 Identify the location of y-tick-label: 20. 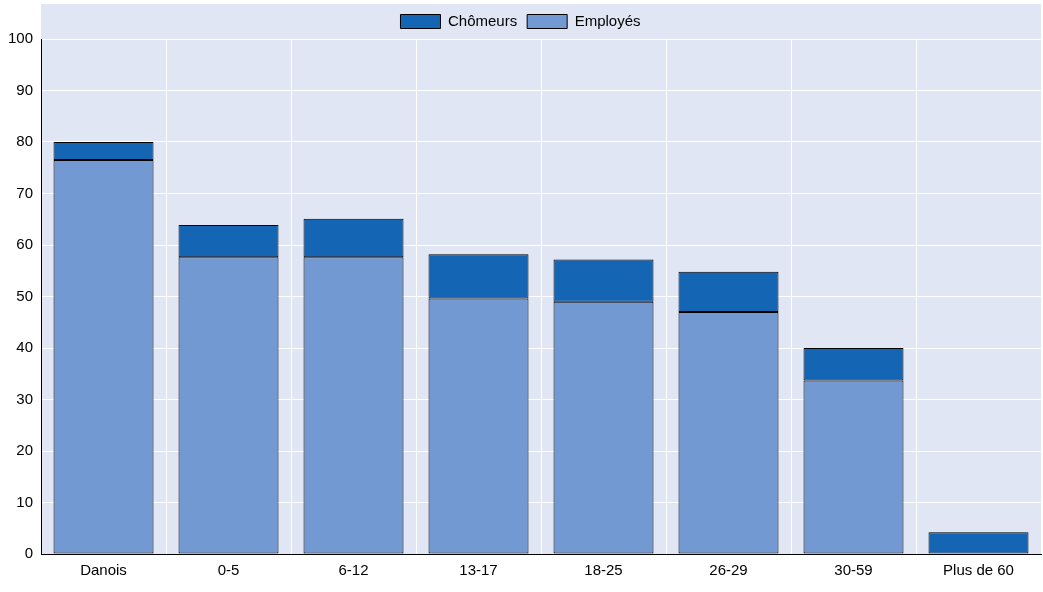
(25, 450).